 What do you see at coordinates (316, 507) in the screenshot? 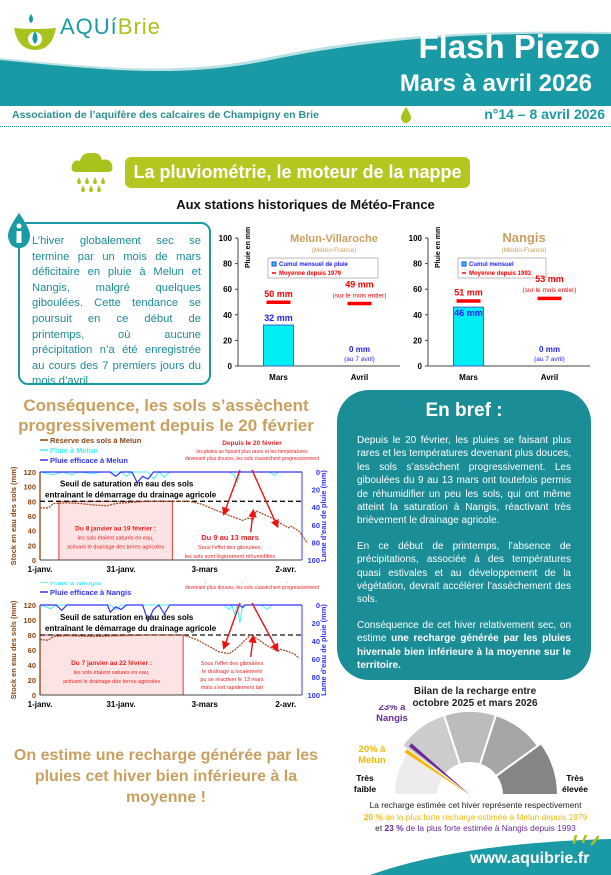
I see `y2-tick-label: 40` at bounding box center [316, 507].